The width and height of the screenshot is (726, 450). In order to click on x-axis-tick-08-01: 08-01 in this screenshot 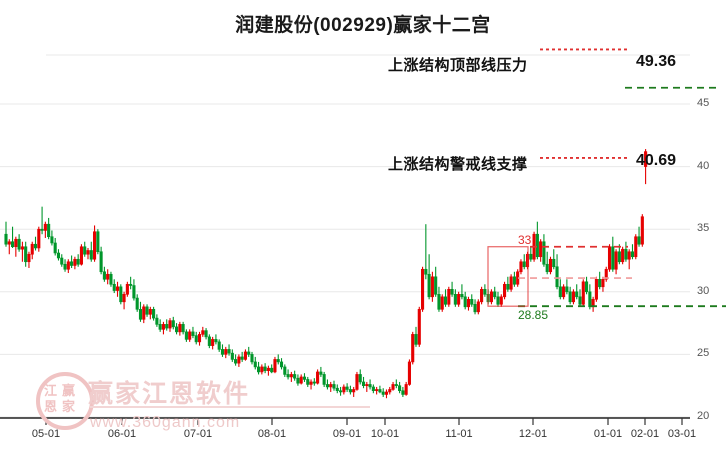, I will do `click(272, 434)`.